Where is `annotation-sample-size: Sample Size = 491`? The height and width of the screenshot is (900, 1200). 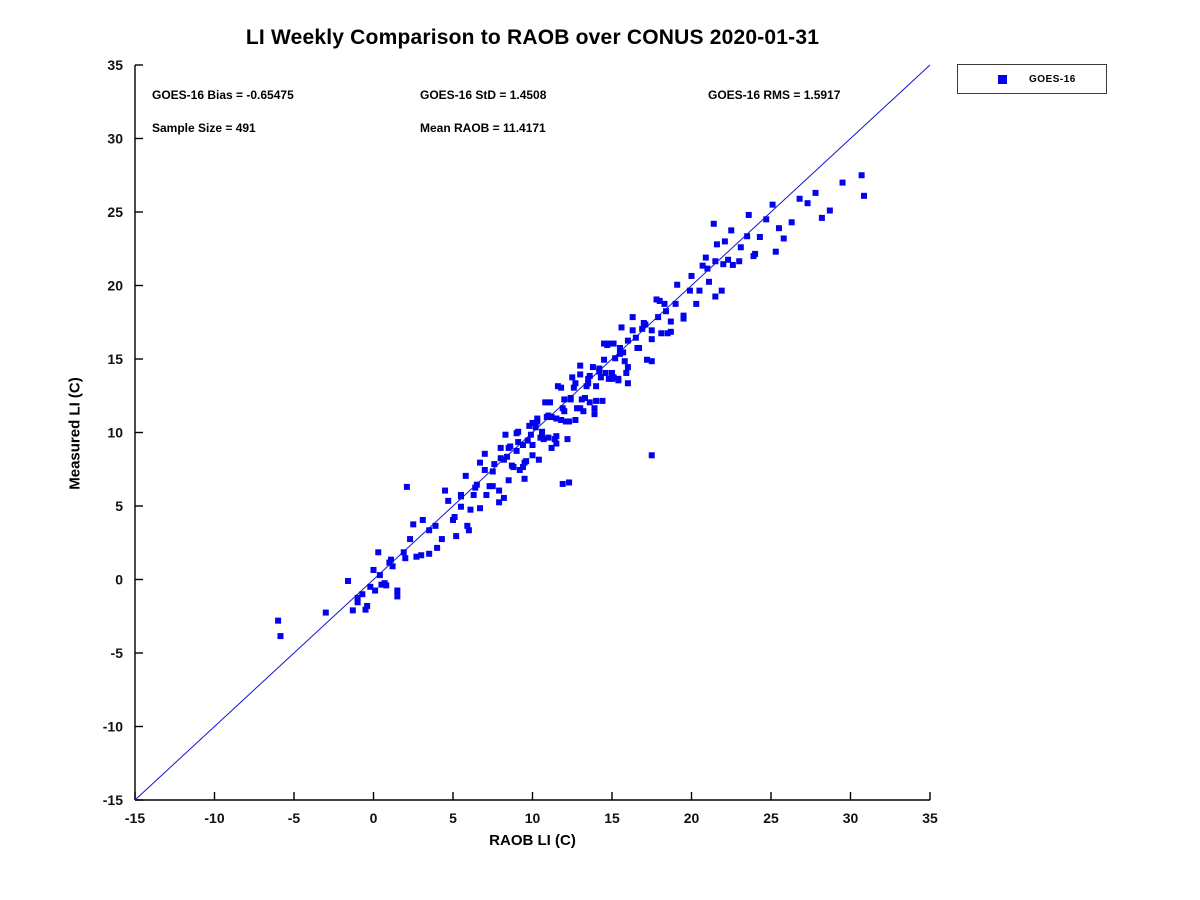
annotation-sample-size: Sample Size = 491 is located at coordinates (204, 128).